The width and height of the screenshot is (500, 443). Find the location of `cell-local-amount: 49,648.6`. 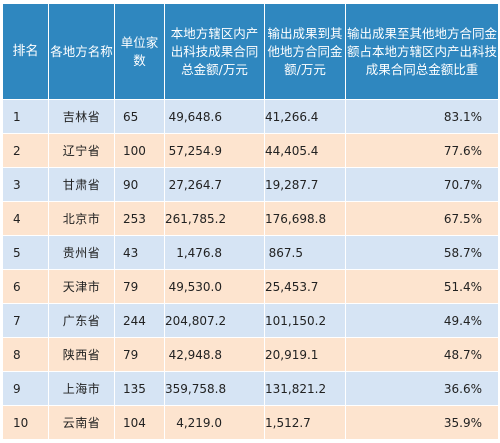

cell-local-amount: 49,648.6 is located at coordinates (214, 116).